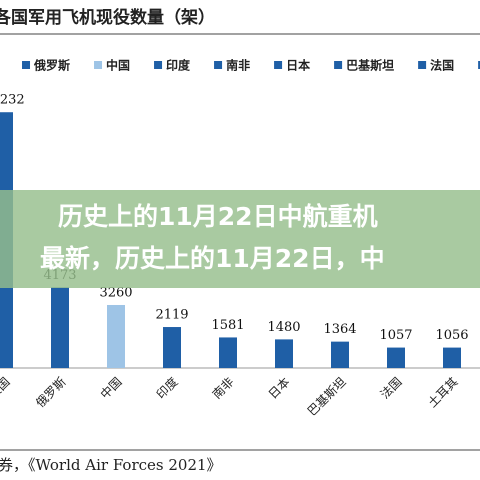  I want to click on legend-label: 日本, so click(298, 65).